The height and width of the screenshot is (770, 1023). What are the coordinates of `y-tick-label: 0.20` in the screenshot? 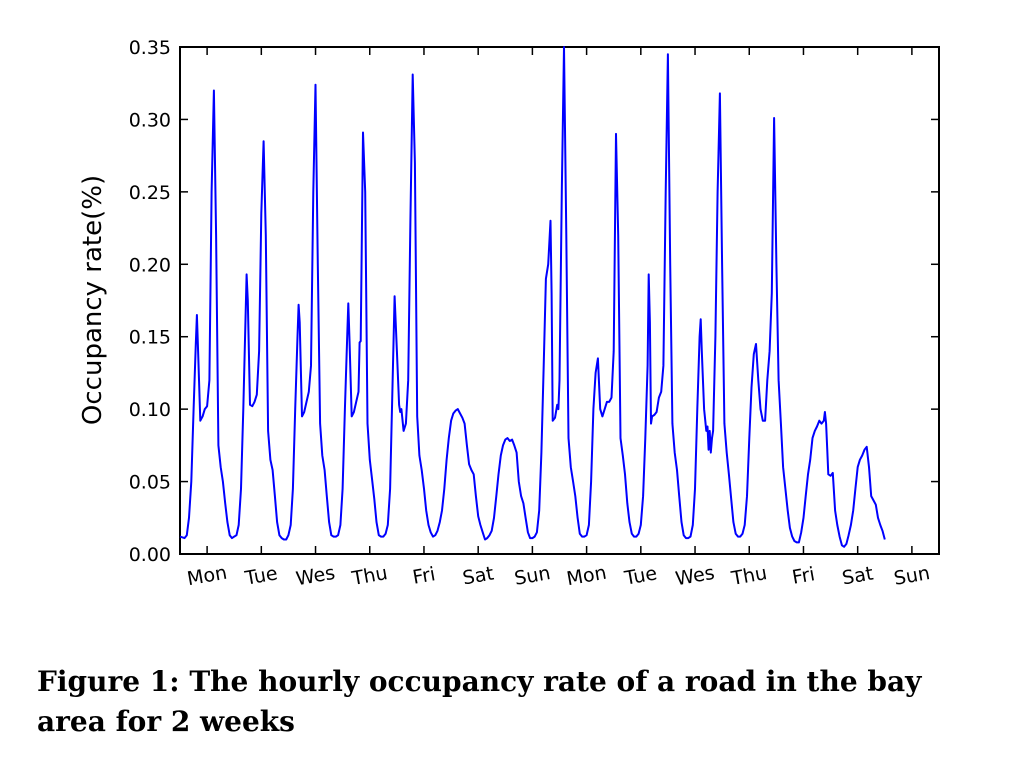 It's located at (150, 265).